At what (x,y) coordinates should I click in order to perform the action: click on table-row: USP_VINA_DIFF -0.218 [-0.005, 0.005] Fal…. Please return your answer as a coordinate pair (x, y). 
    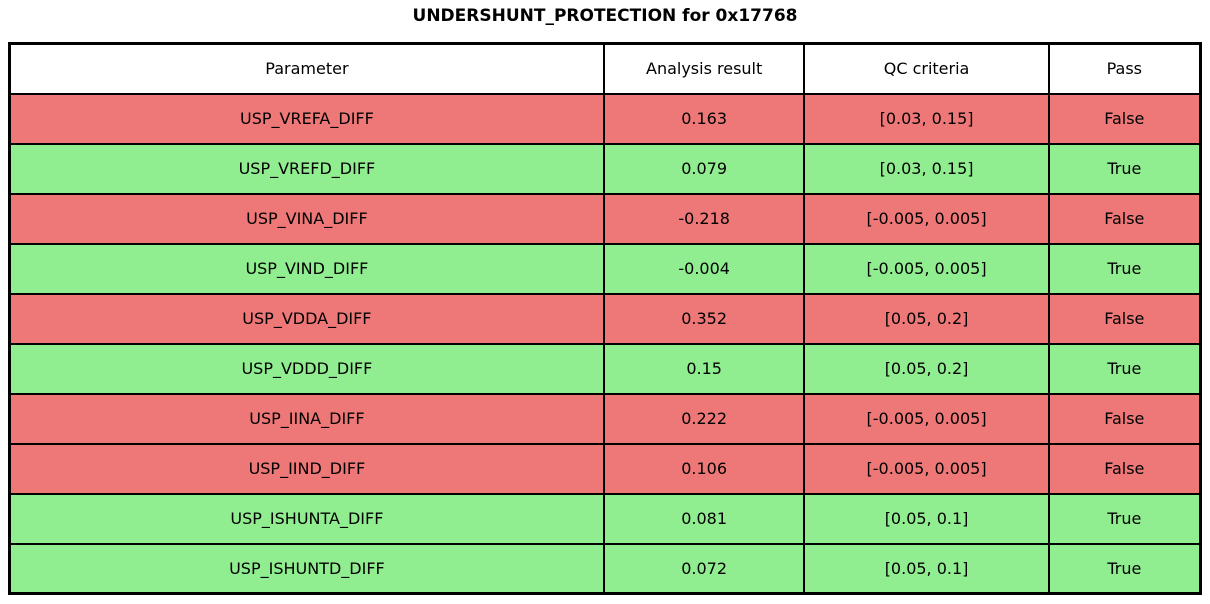
    Looking at the image, I should click on (605, 218).